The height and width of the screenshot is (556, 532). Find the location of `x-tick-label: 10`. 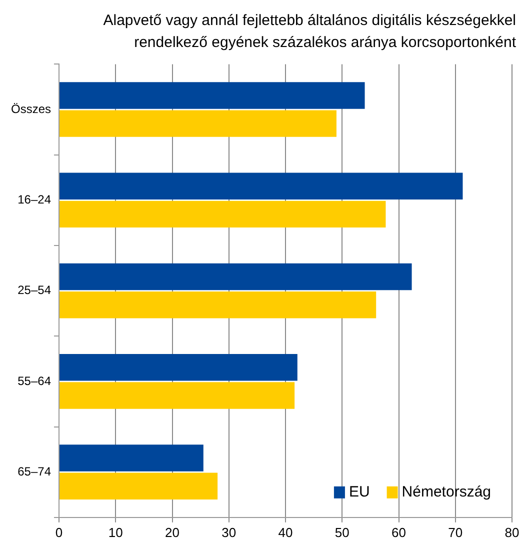

x-tick-label: 10 is located at coordinates (115, 532).